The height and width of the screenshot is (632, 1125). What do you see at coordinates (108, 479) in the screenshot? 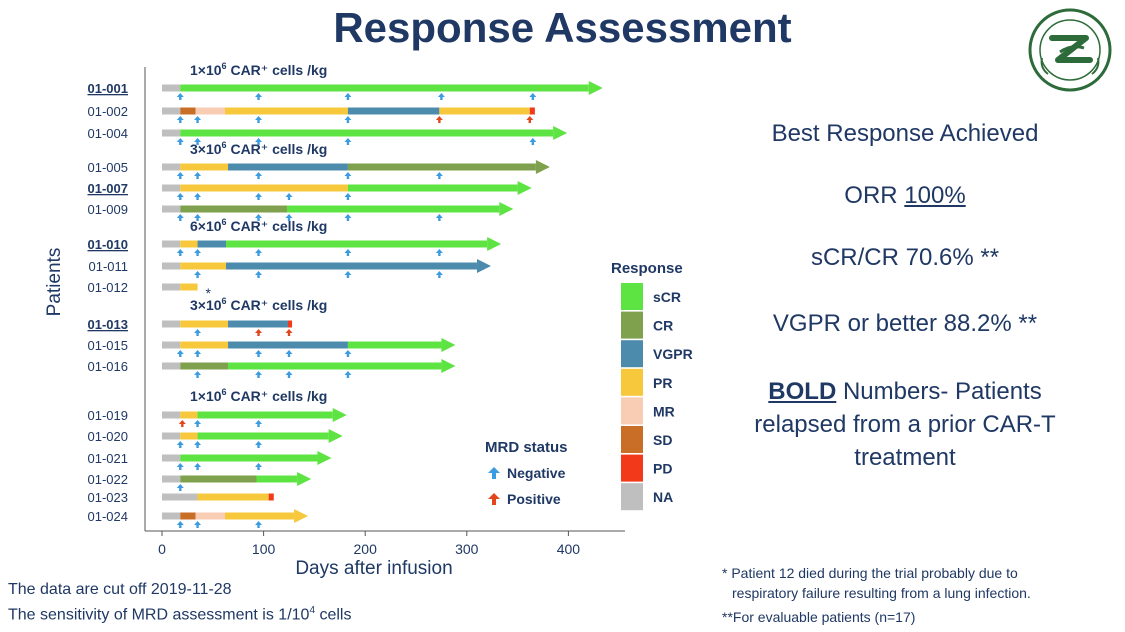
I see `patient-id-label: 01-022` at bounding box center [108, 479].